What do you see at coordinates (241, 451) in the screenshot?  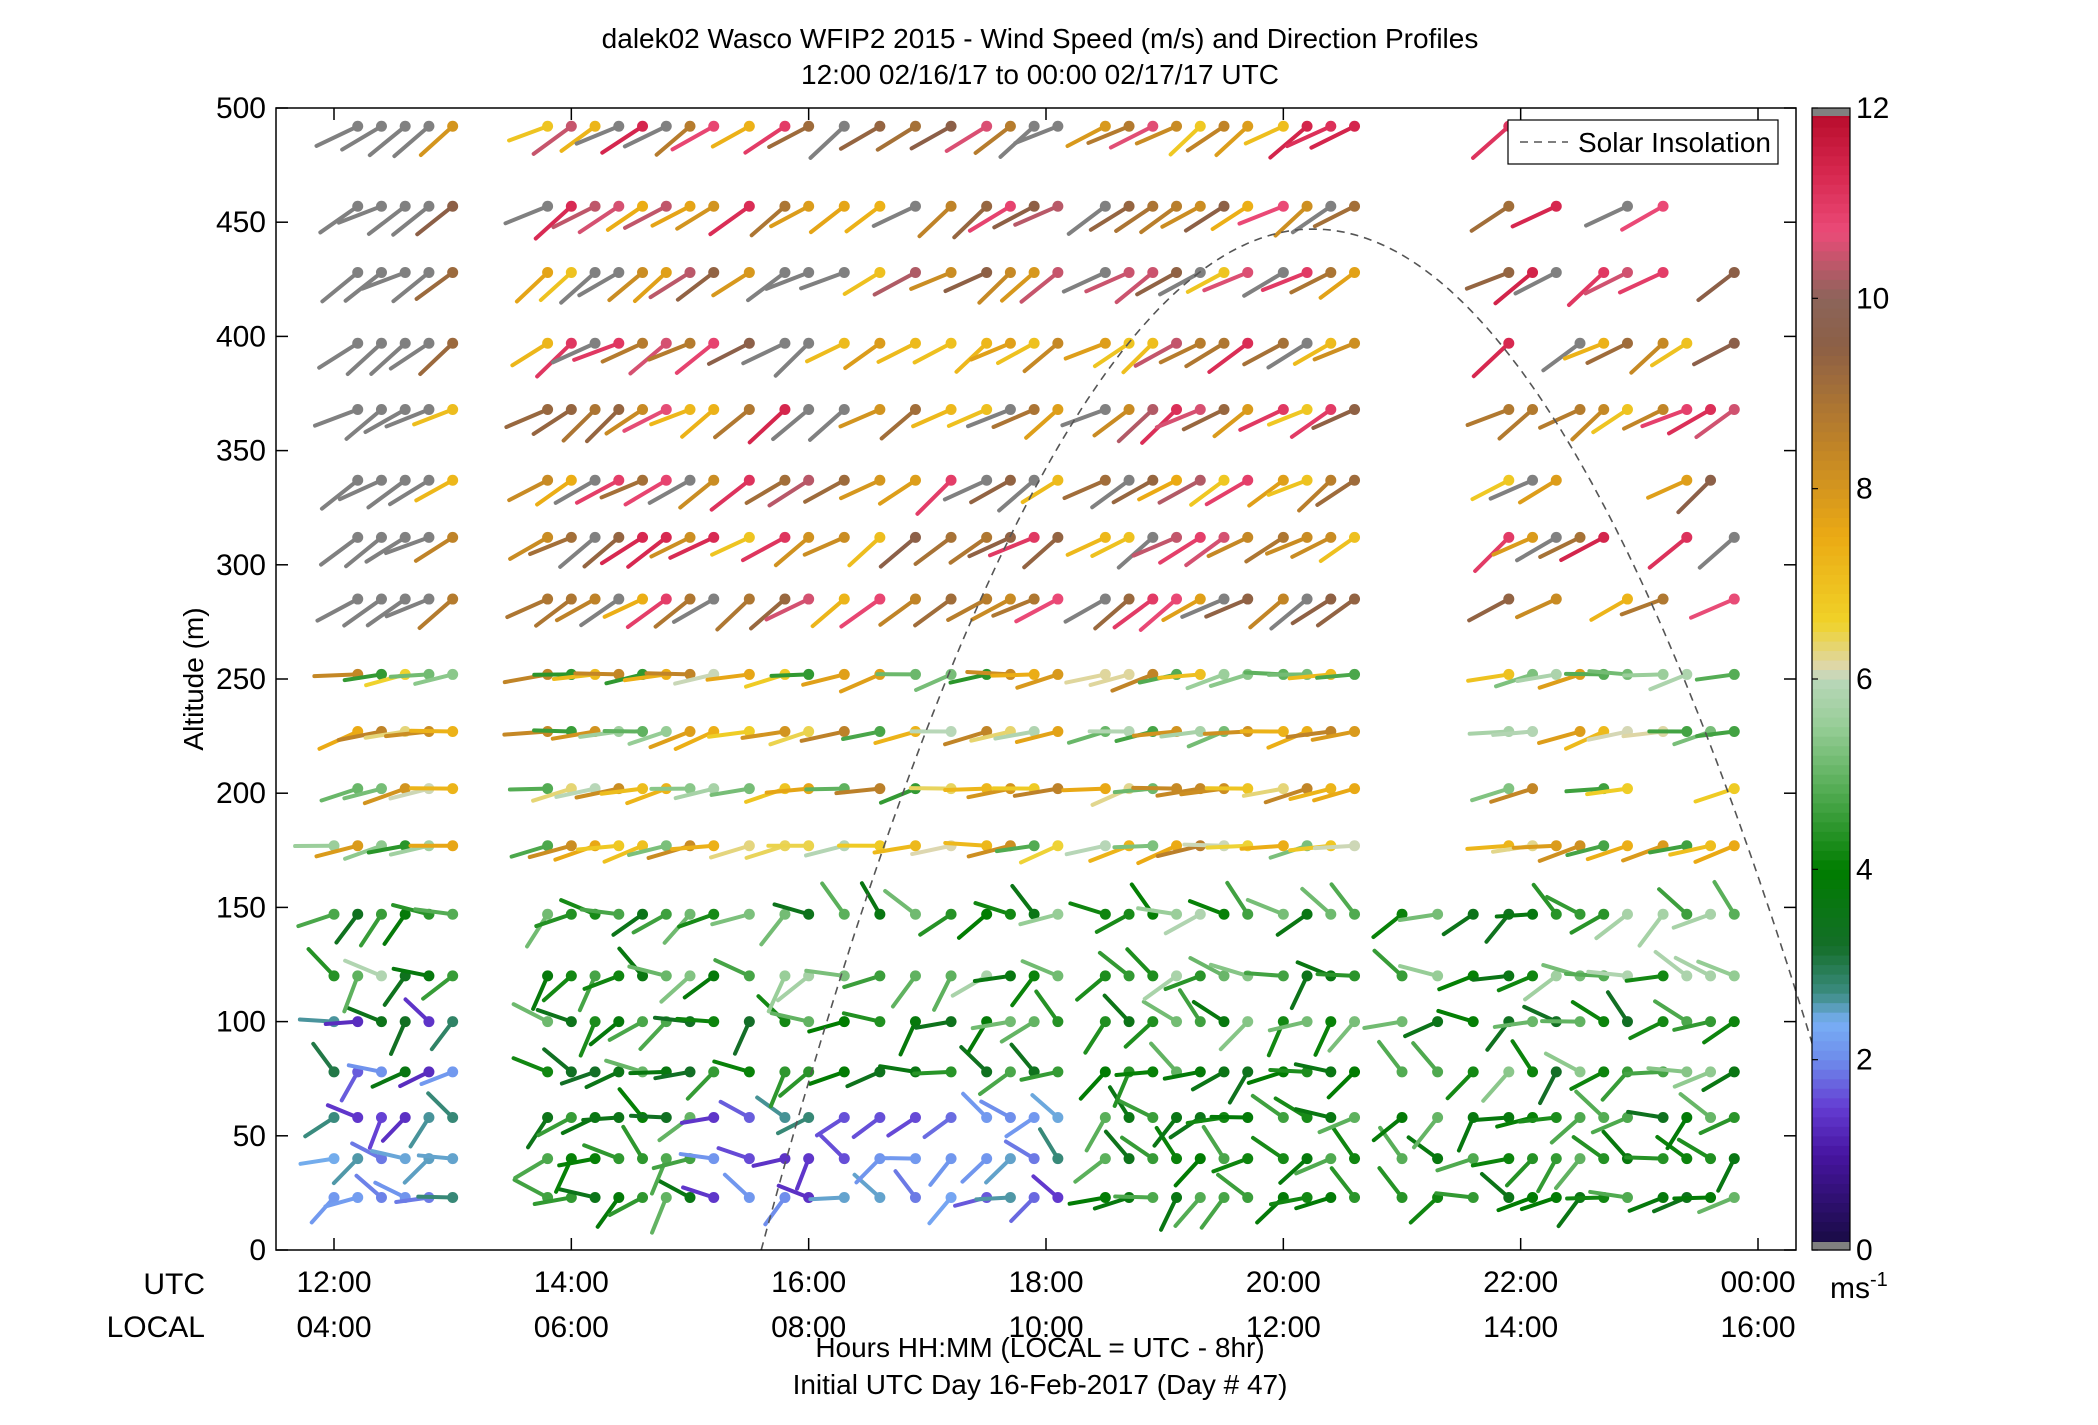 I see `y-tick-label: 350` at bounding box center [241, 451].